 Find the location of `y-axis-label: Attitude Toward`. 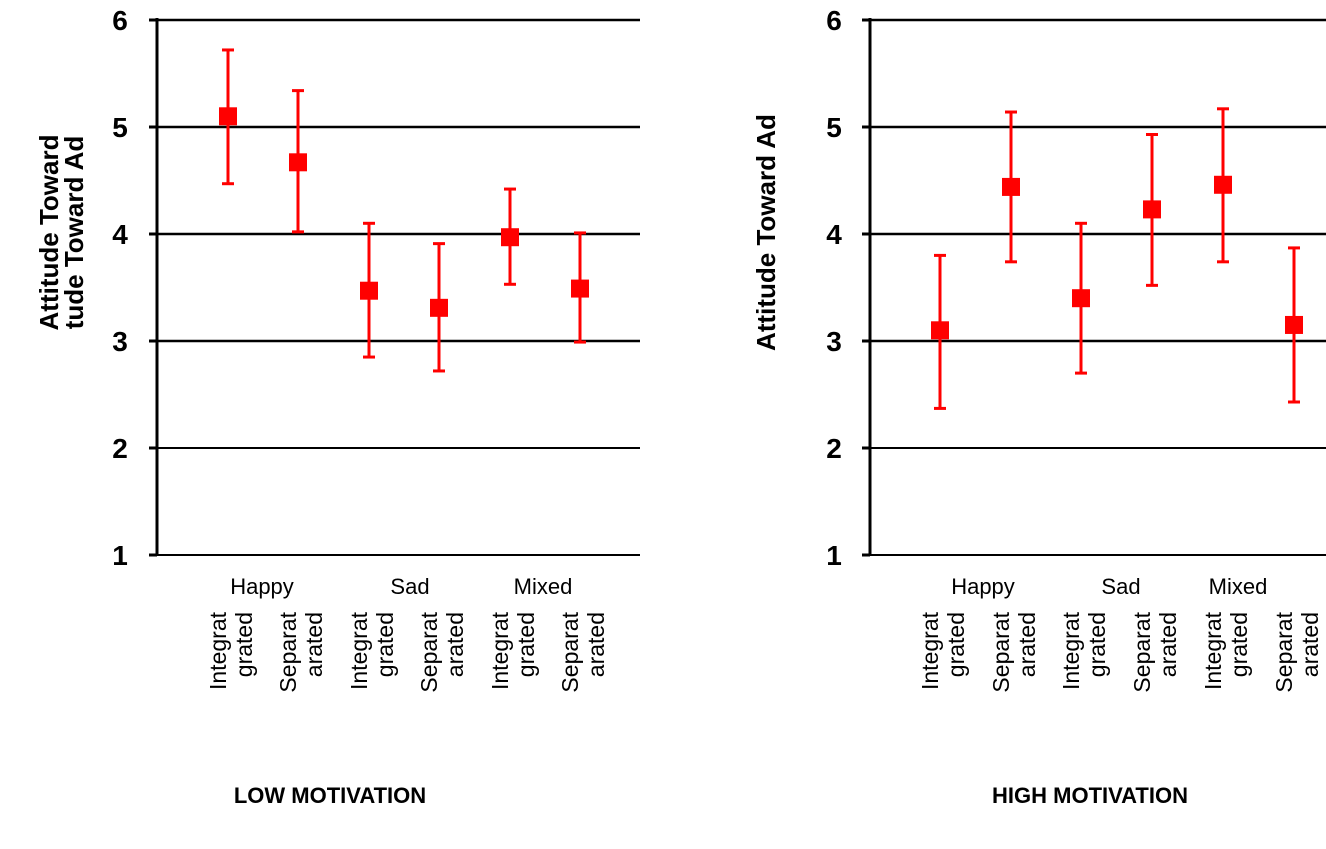

y-axis-label: Attitude Toward is located at coordinates (49, 233).